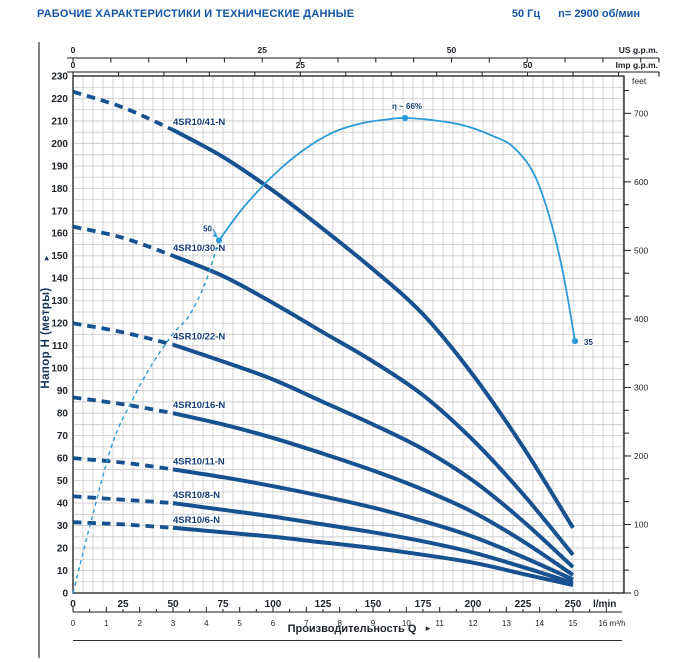 The height and width of the screenshot is (662, 675). What do you see at coordinates (63, 414) in the screenshot?
I see `head-m-tick-label: 80` at bounding box center [63, 414].